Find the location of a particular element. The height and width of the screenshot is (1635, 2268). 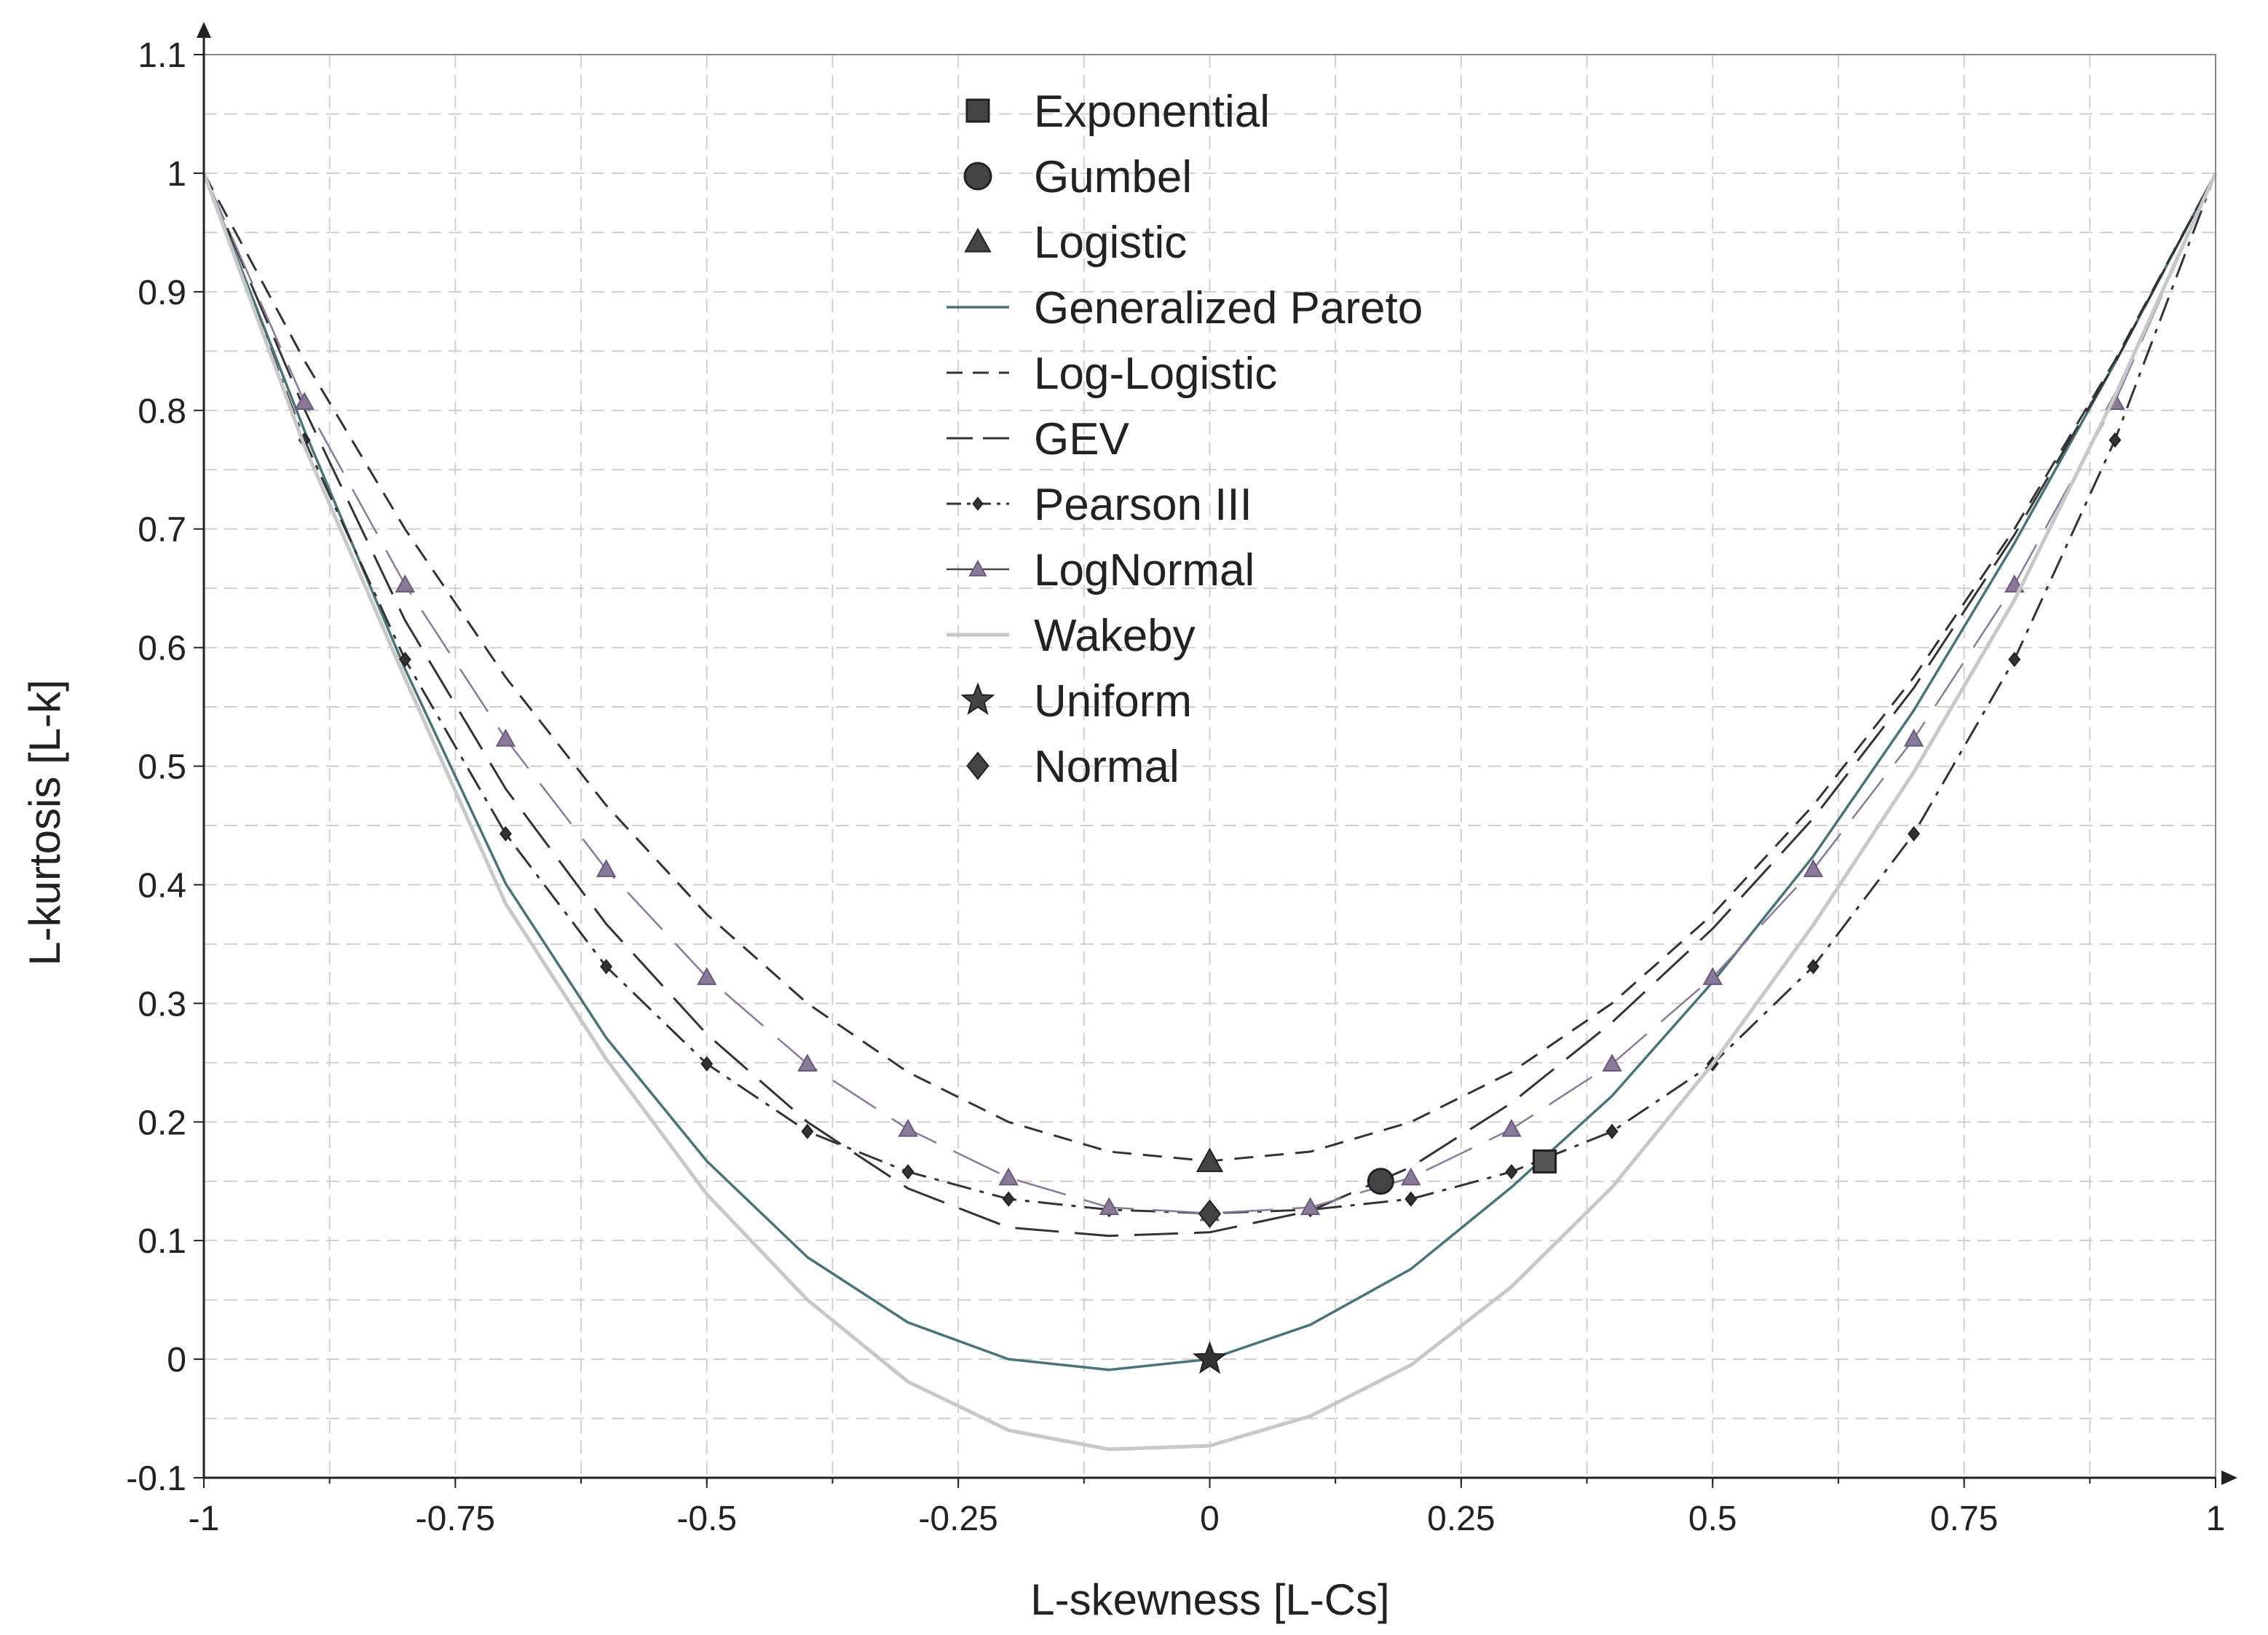

legend-label-logistic: Logistic is located at coordinates (1110, 243).